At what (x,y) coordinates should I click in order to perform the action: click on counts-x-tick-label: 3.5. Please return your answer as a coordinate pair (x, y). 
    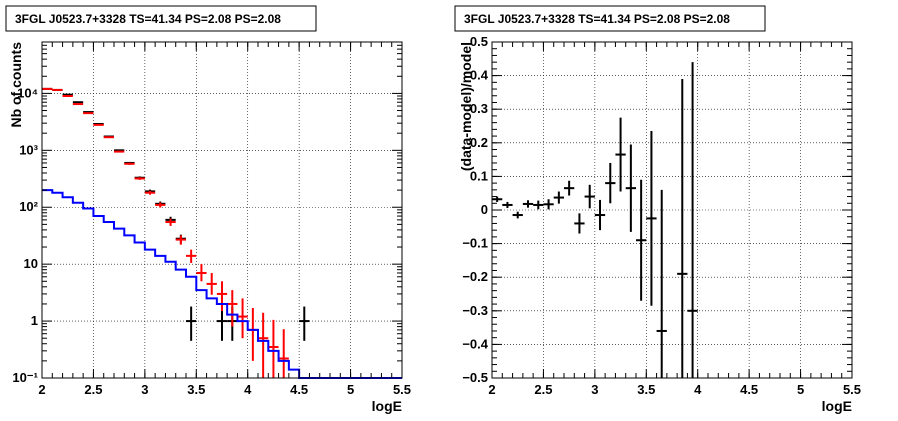
    Looking at the image, I should click on (196, 389).